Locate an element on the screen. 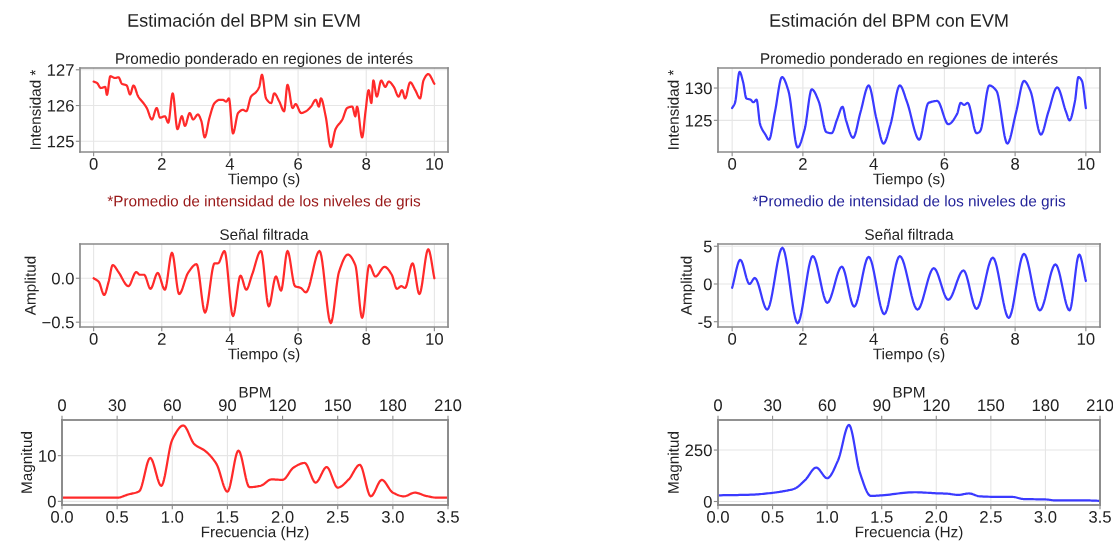 The width and height of the screenshot is (1113, 541). y-tick-label: 10 is located at coordinates (47, 456).